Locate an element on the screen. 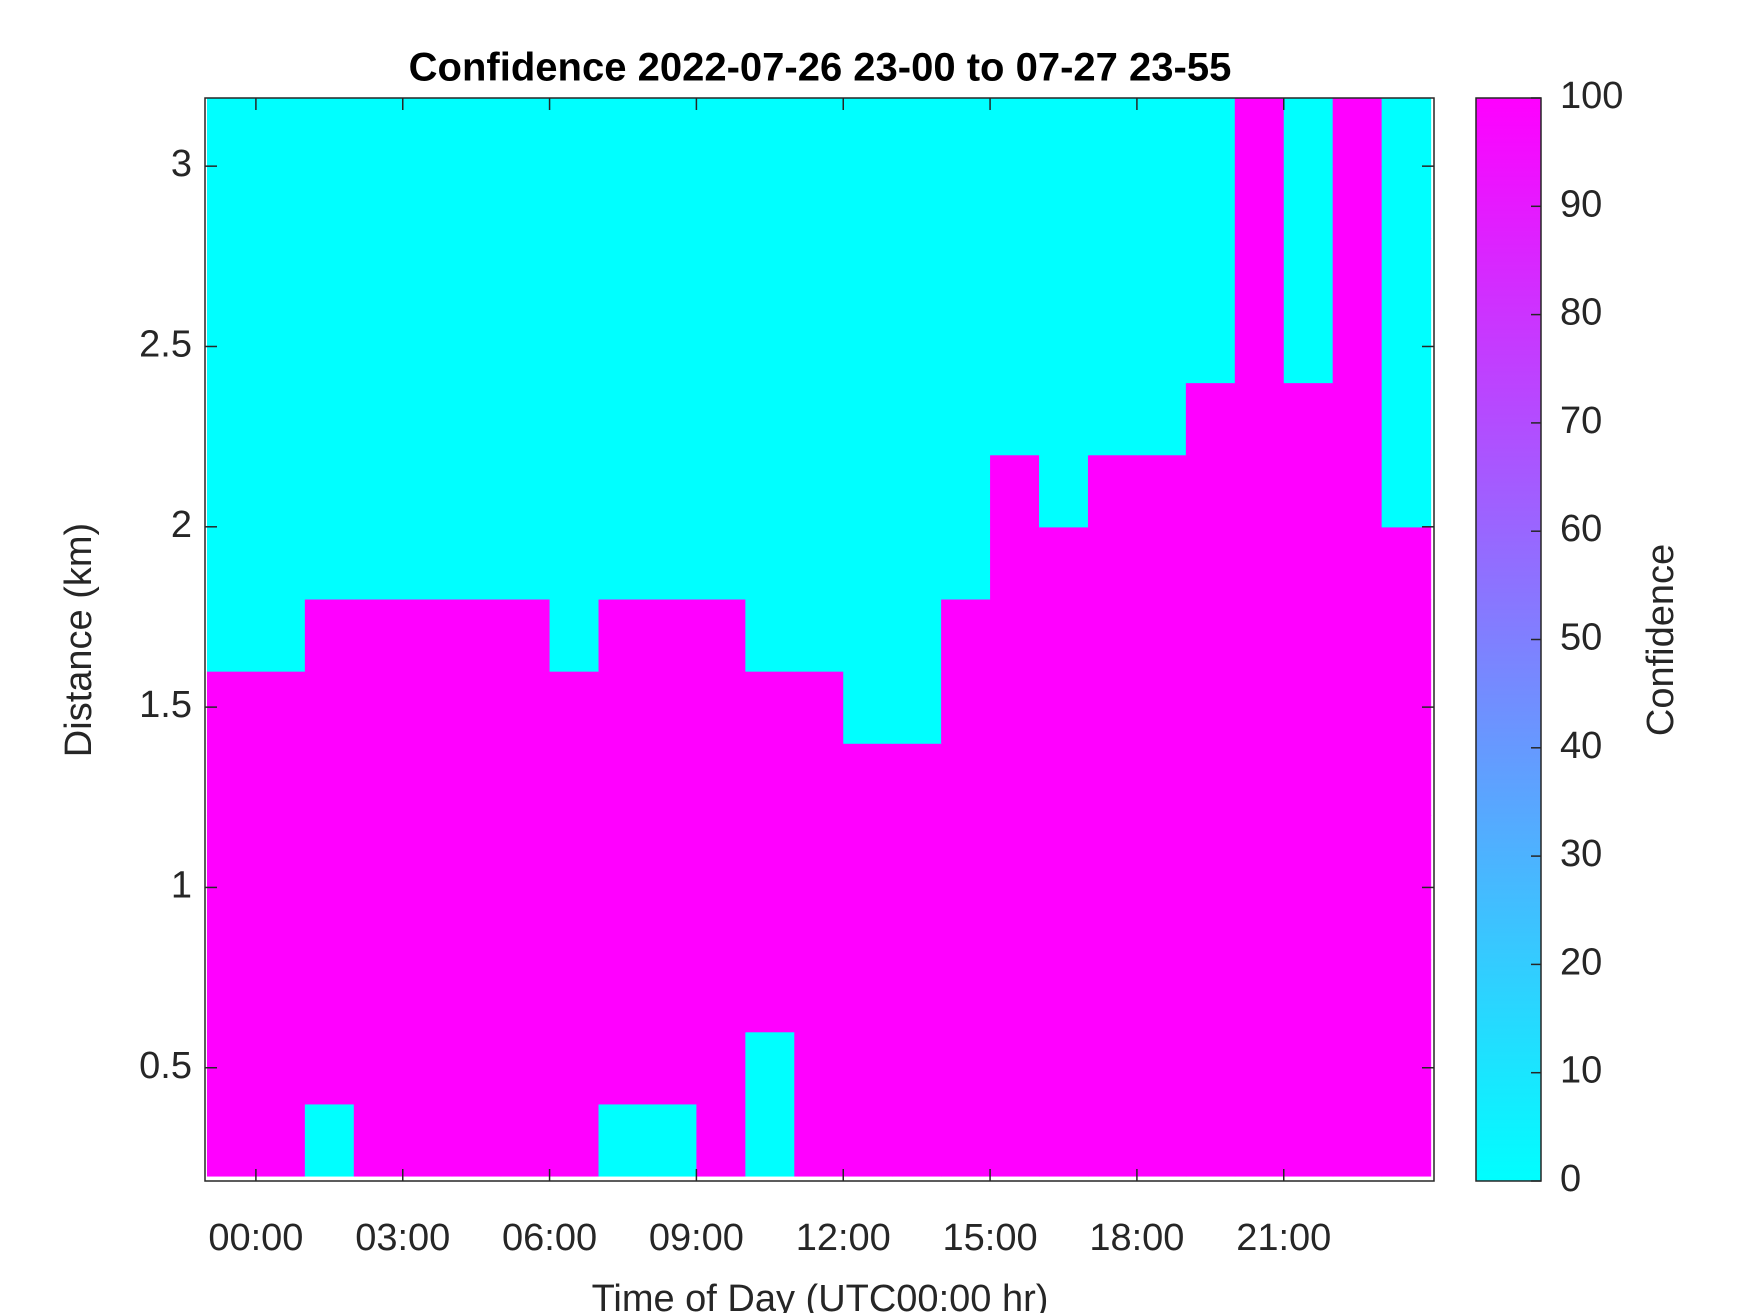 The image size is (1750, 1313). x-tick-label: 15:00 is located at coordinates (990, 1238).